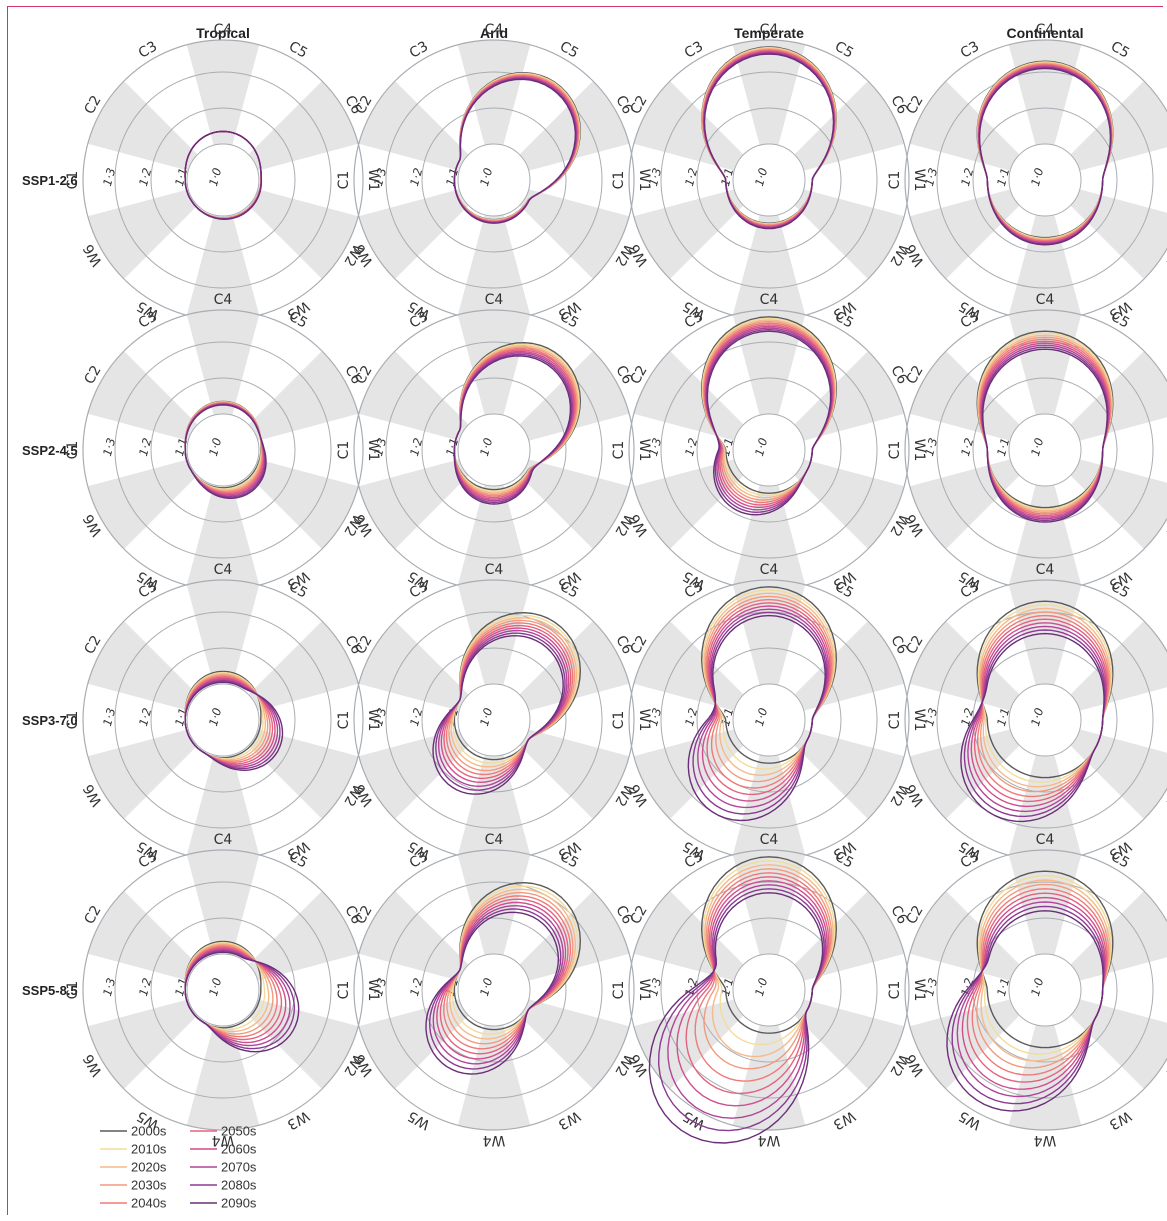 This screenshot has width=1167, height=1221. I want to click on legend-label: 2050s, so click(239, 1131).